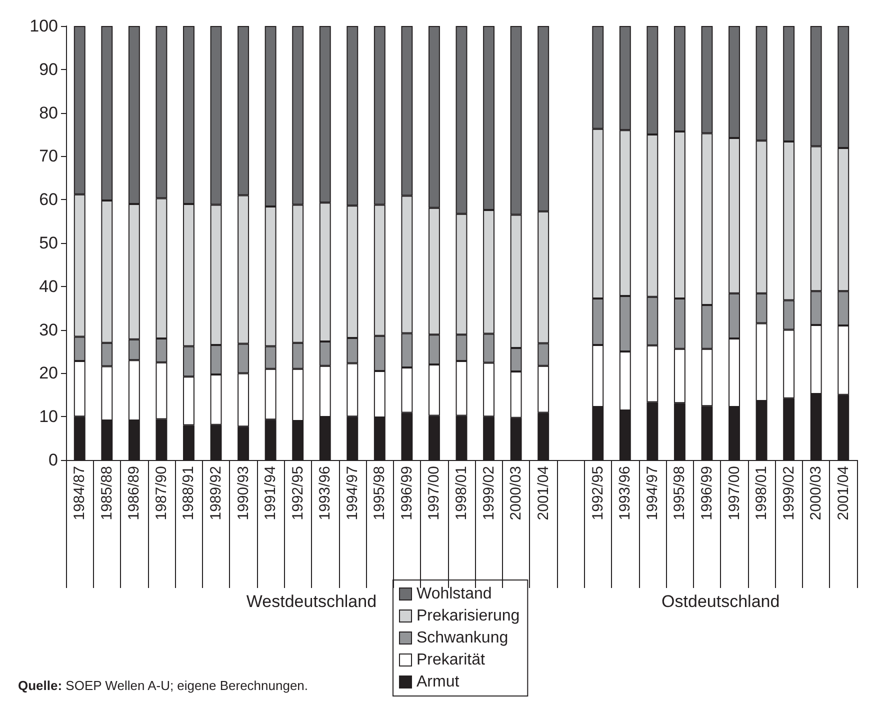 The height and width of the screenshot is (708, 895). Describe the element at coordinates (163, 685) in the screenshot. I see `source-note: Quelle: SOEP Wellen A-U; eigene Berechnungen.` at that location.